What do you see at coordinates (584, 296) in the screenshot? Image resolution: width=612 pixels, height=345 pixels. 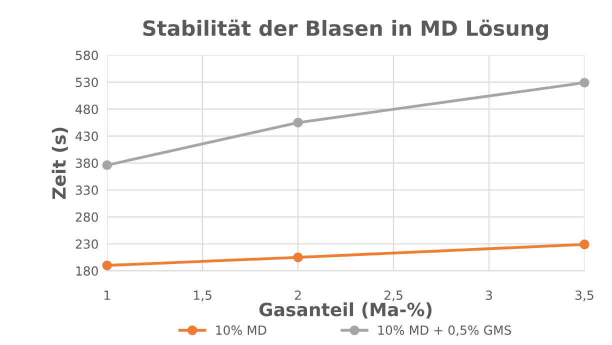 I see `x-tick-label: 3,5` at bounding box center [584, 296].